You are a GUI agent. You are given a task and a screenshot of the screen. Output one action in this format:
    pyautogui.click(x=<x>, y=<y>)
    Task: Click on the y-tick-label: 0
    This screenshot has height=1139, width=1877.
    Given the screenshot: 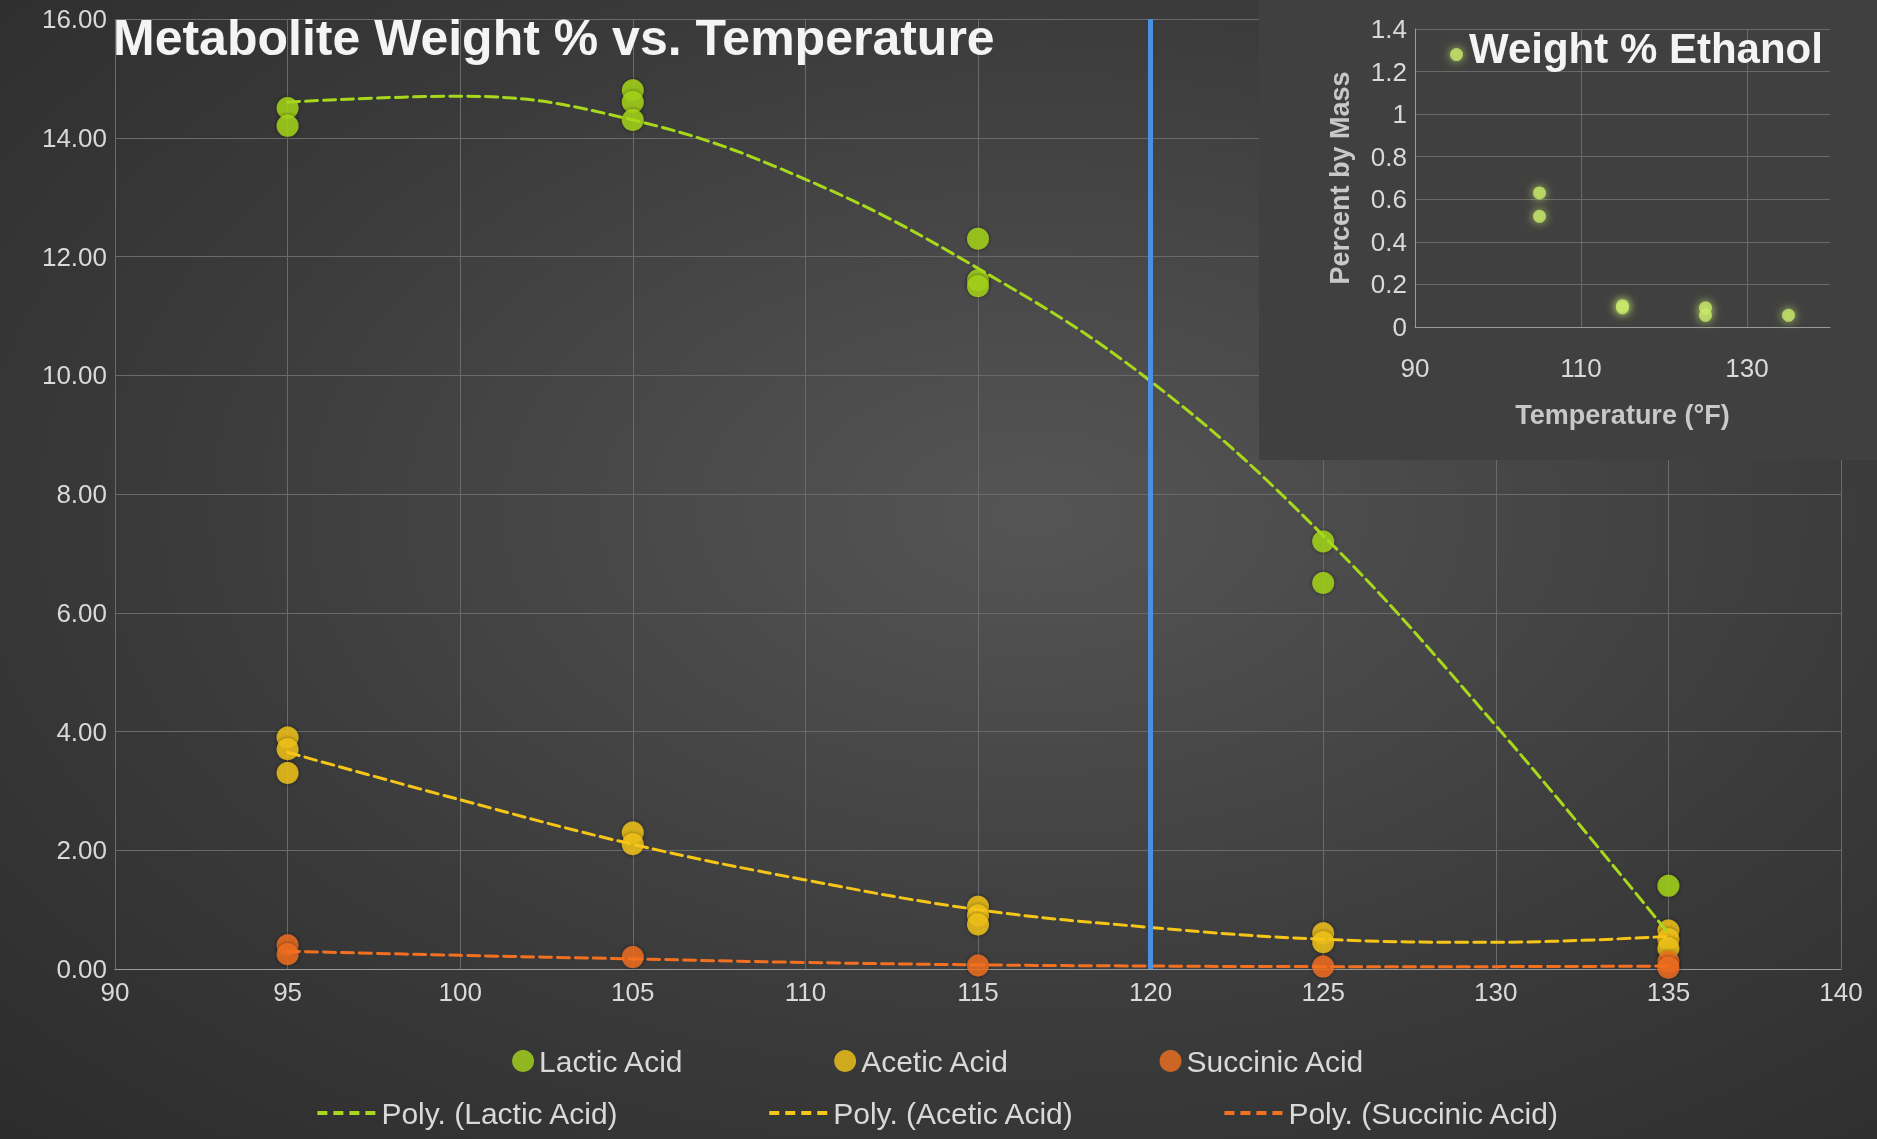 What is the action you would take?
    pyautogui.click(x=1399, y=327)
    